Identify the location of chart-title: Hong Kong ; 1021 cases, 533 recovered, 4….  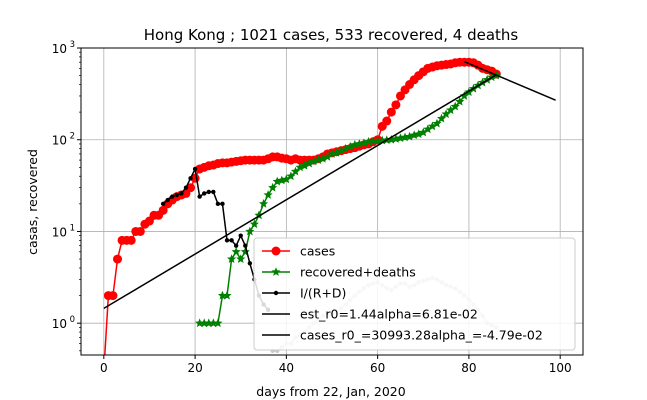
(331, 35).